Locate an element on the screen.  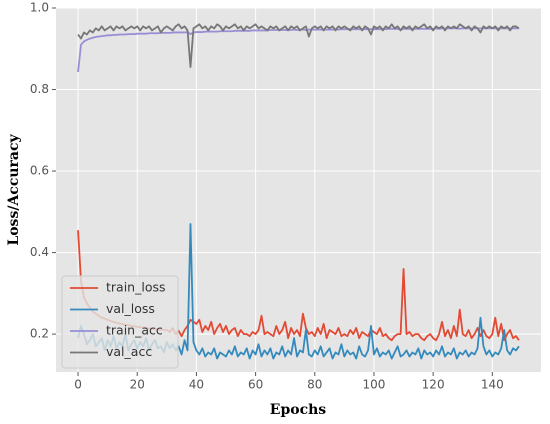
x-tick-label: 60 is located at coordinates (255, 385).